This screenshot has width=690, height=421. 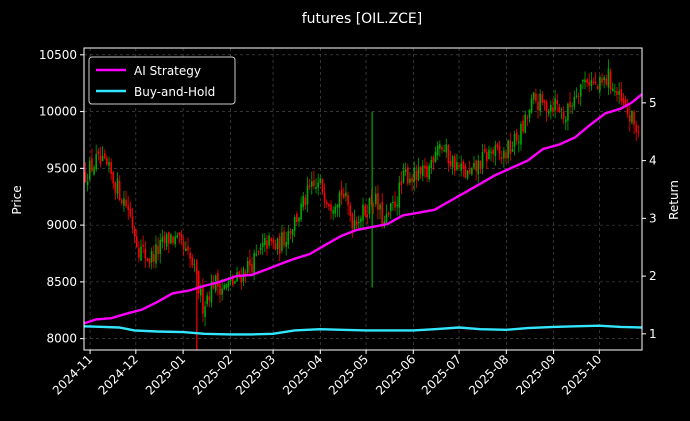 What do you see at coordinates (17, 199) in the screenshot?
I see `y-axis-label: Price` at bounding box center [17, 199].